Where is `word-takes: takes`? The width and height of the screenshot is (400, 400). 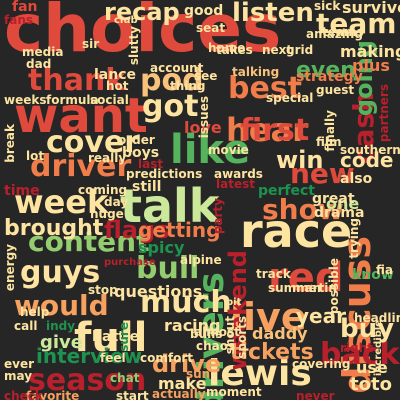
word-takes: takes is located at coordinates (234, 50).